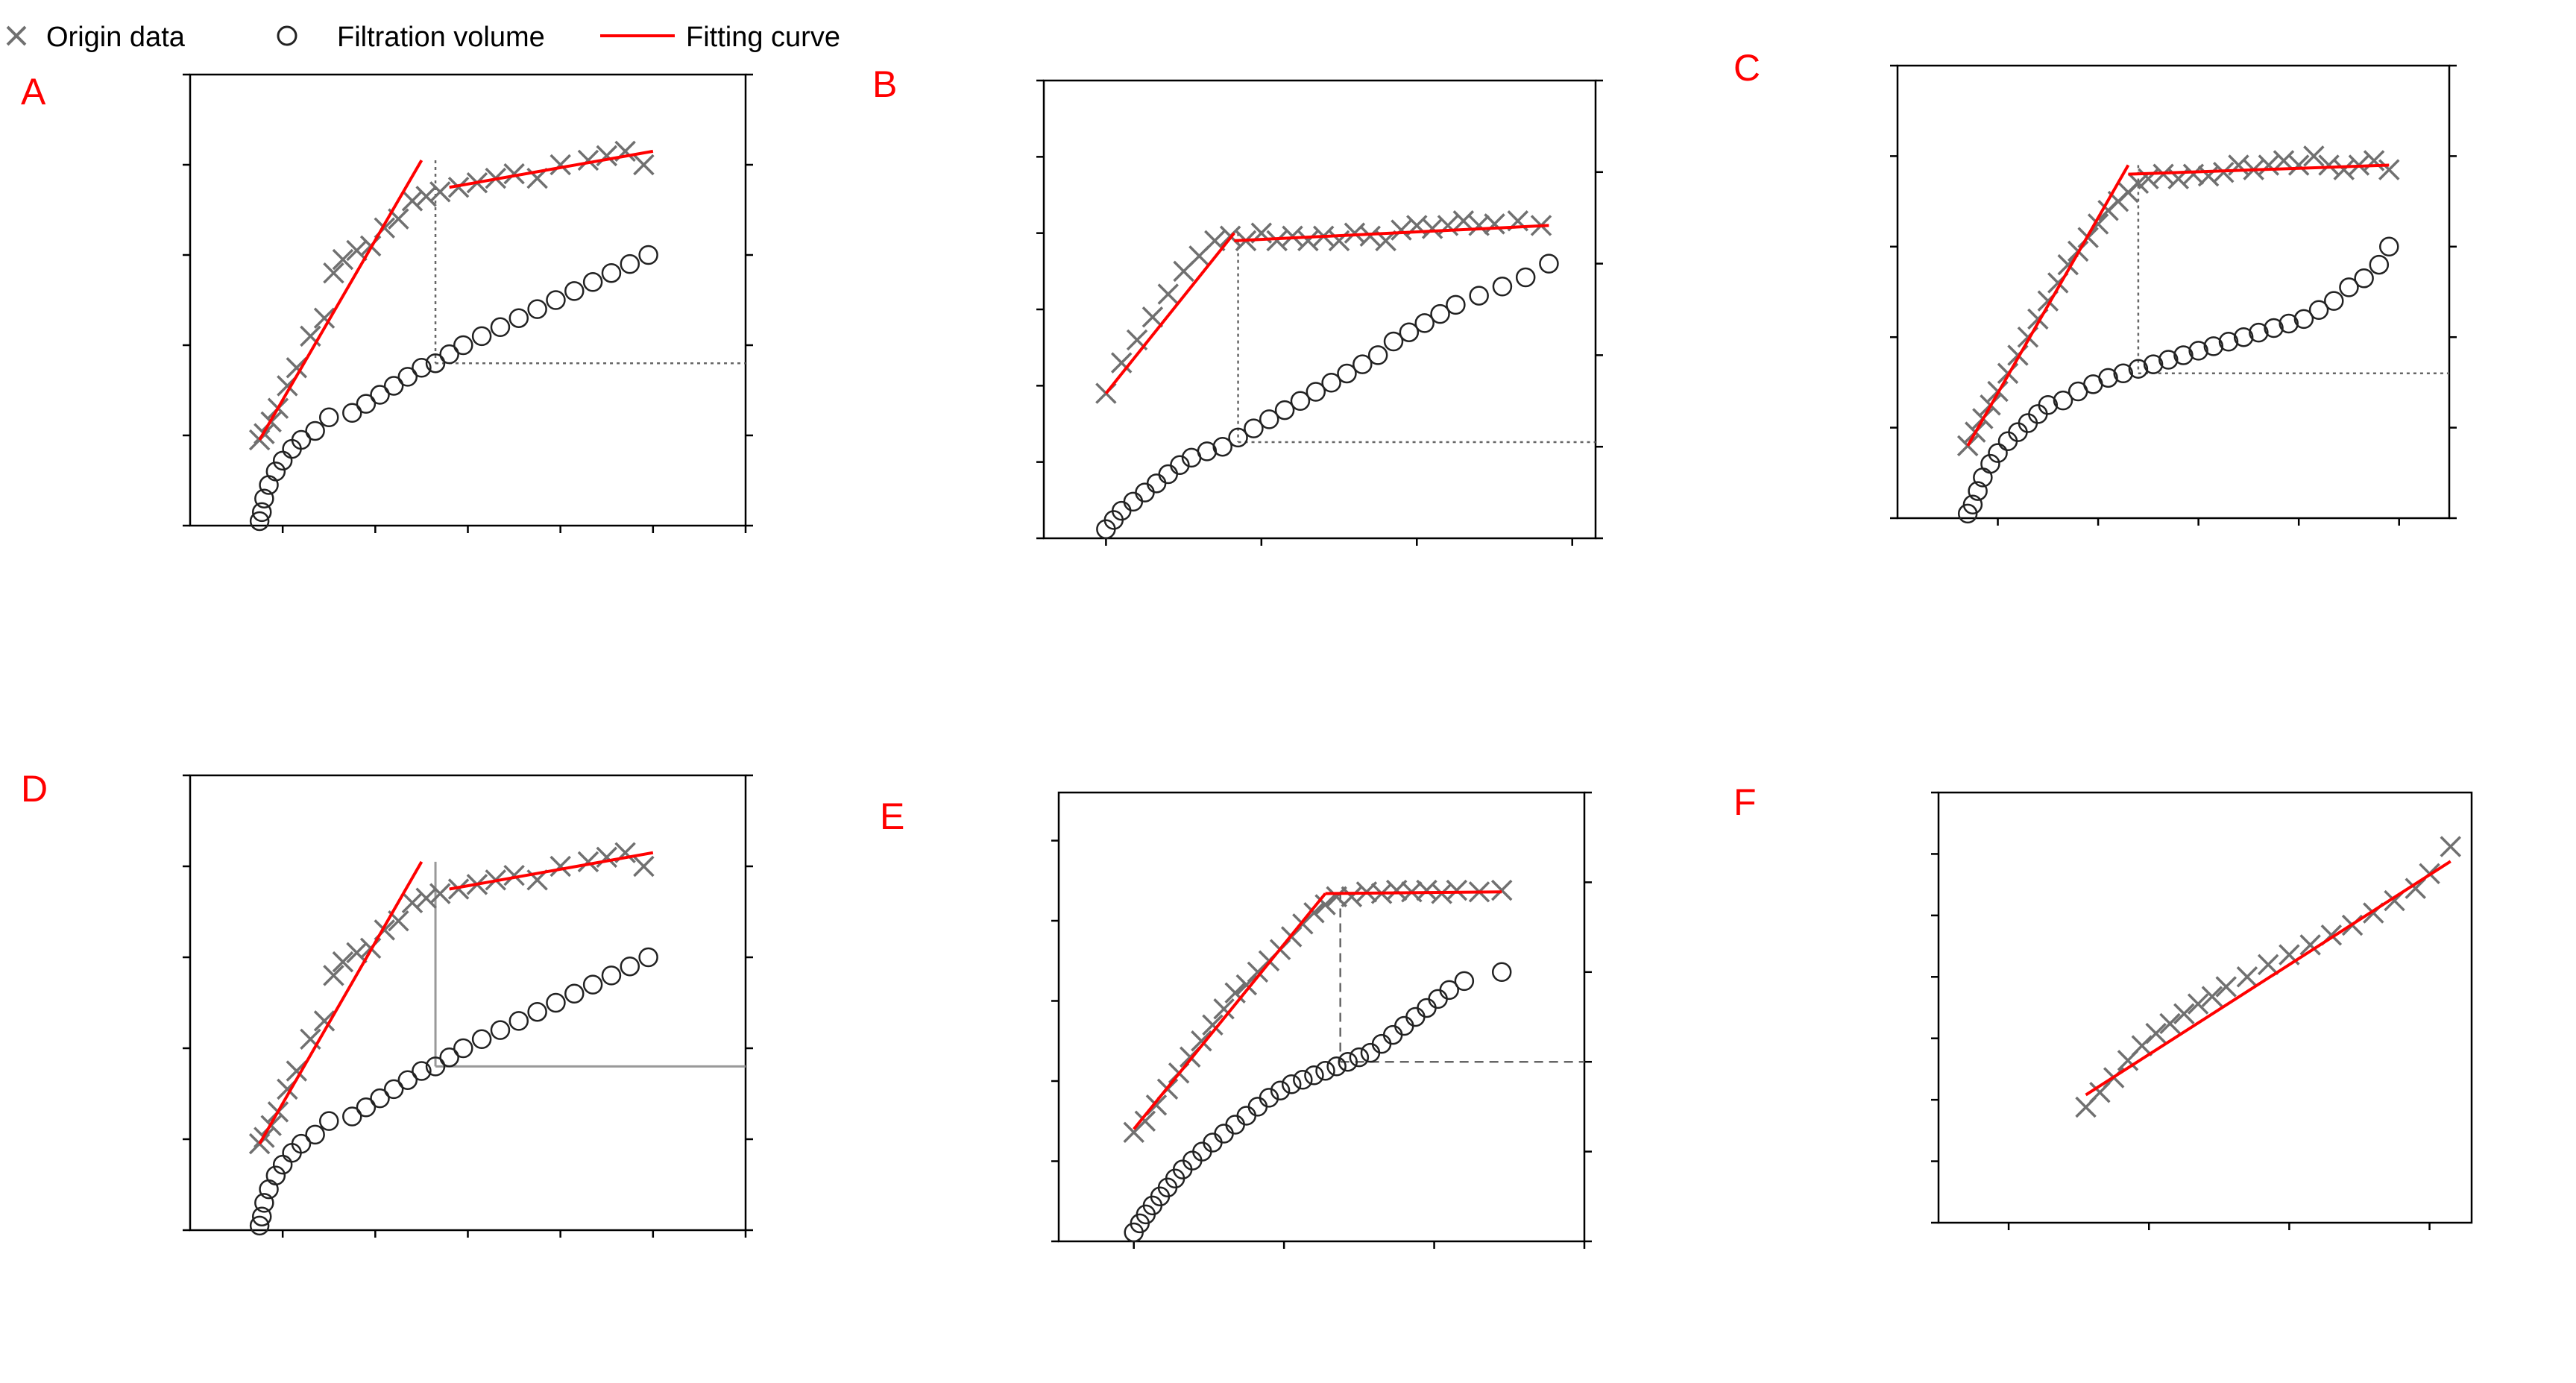  Describe the element at coordinates (763, 37) in the screenshot. I see `legend-fit-label: Fitting curve` at that location.